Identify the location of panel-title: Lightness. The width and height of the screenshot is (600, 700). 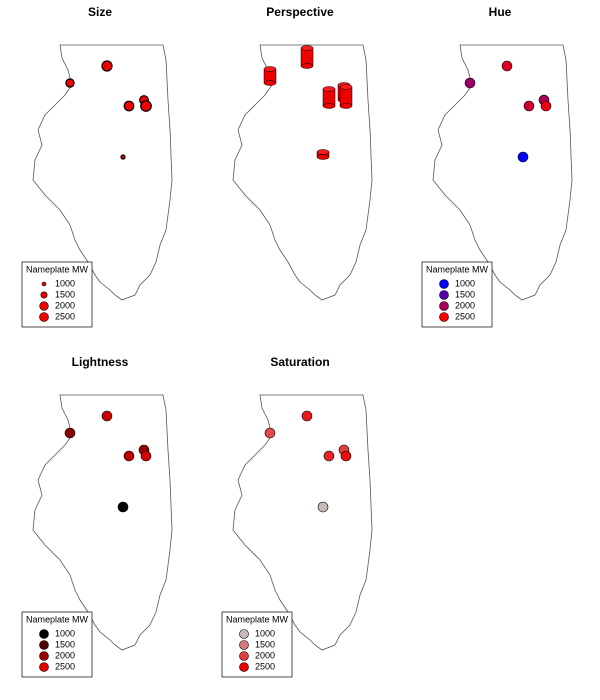
(100, 362).